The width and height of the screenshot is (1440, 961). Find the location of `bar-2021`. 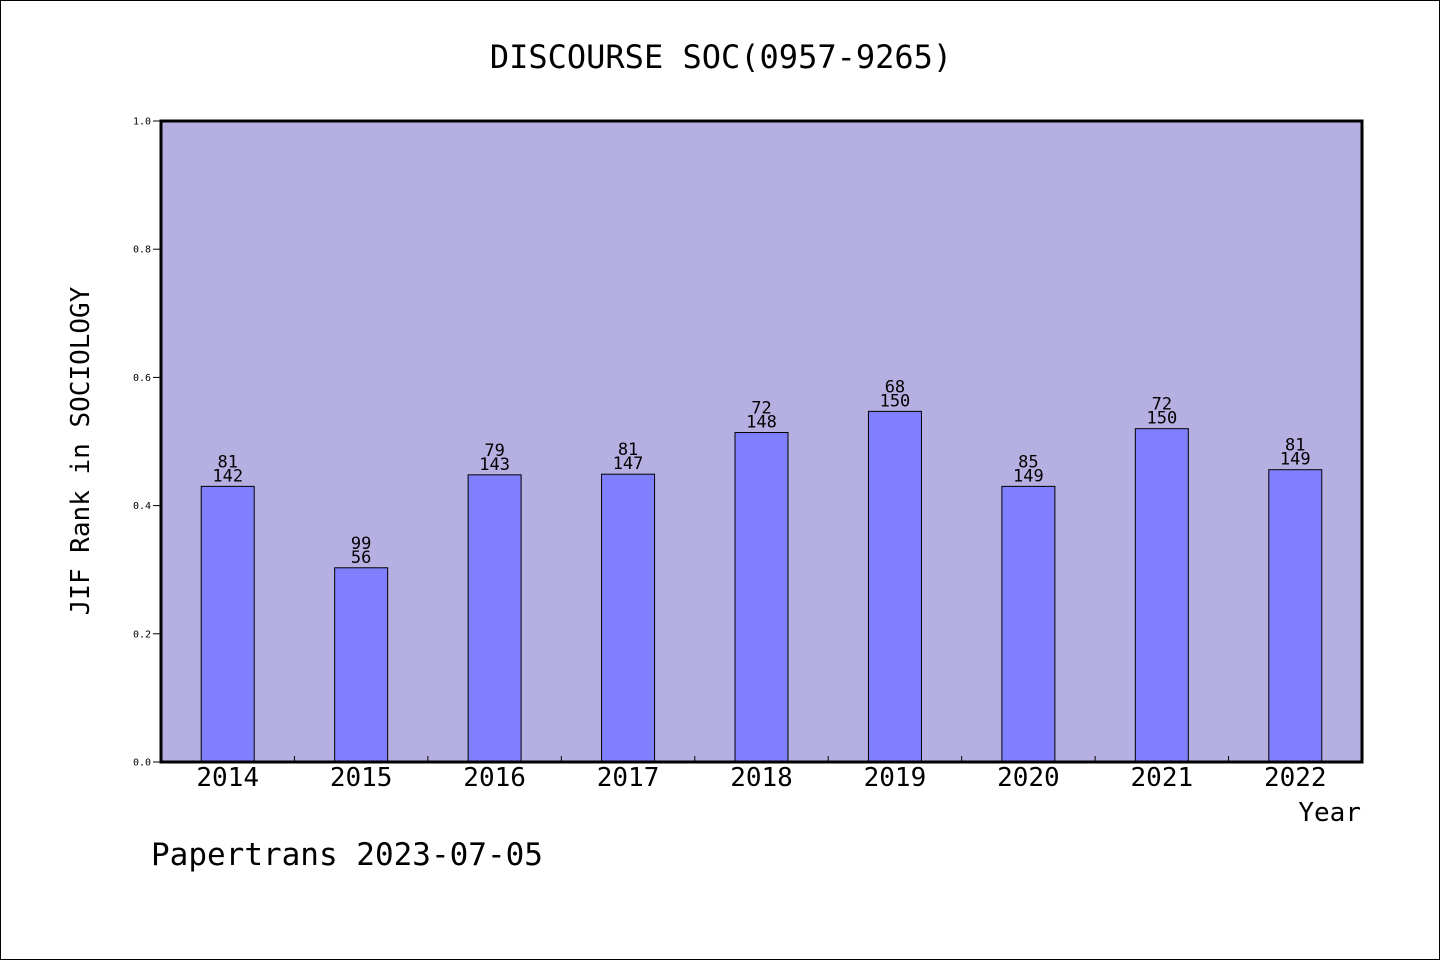

bar-2021 is located at coordinates (1161, 595).